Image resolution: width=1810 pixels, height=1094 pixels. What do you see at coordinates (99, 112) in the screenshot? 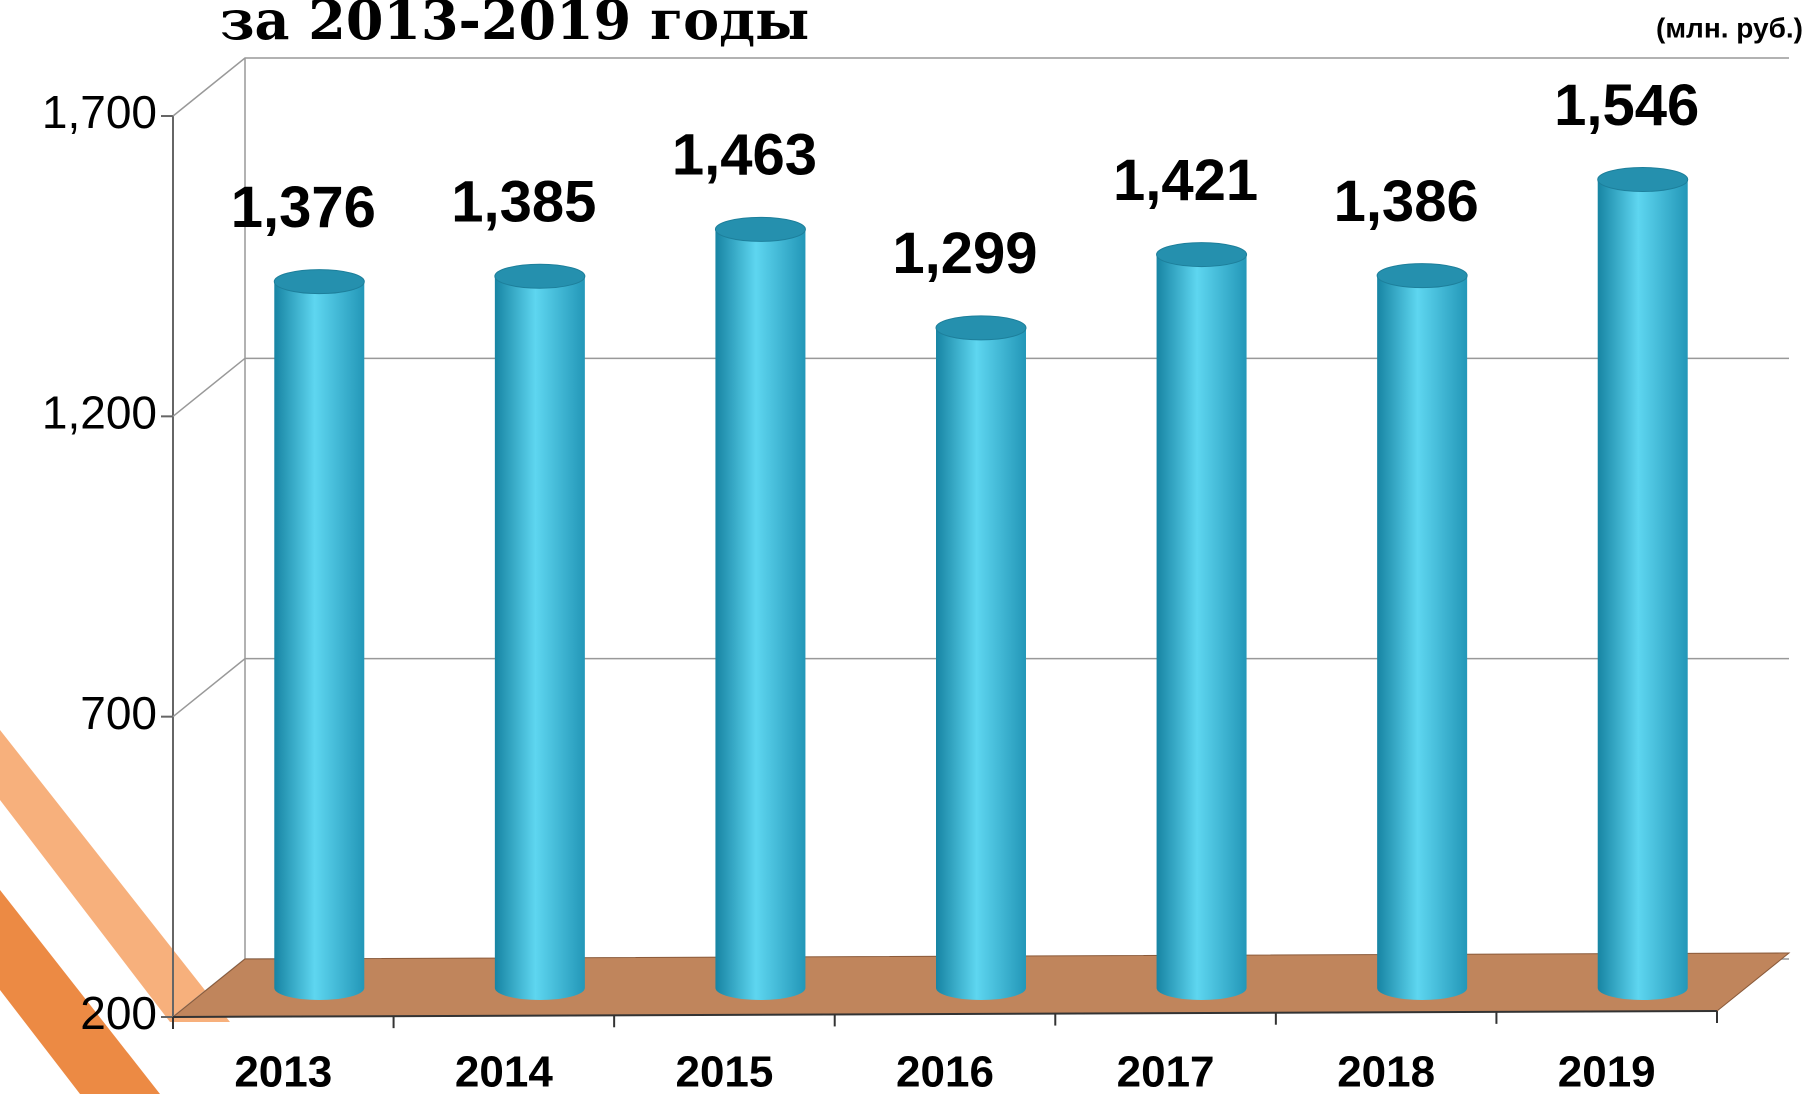
I see `y-tick-label: 1,700` at bounding box center [99, 112].